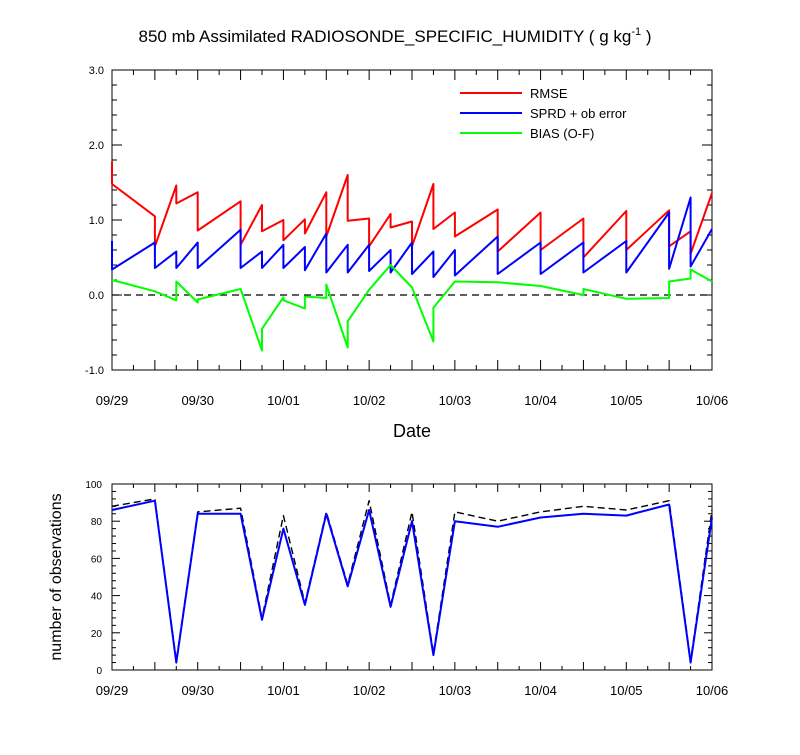 The image size is (800, 755). I want to click on legend-rmse-label: RMSE, so click(549, 93).